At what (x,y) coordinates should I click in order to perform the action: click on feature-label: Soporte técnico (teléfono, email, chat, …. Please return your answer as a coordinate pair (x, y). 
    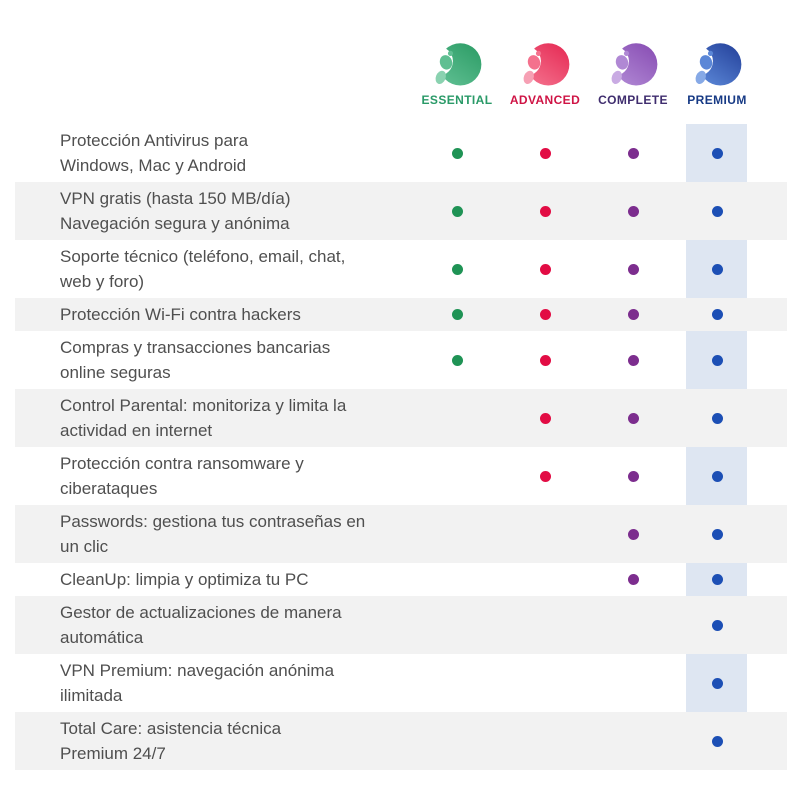
    Looking at the image, I should click on (203, 269).